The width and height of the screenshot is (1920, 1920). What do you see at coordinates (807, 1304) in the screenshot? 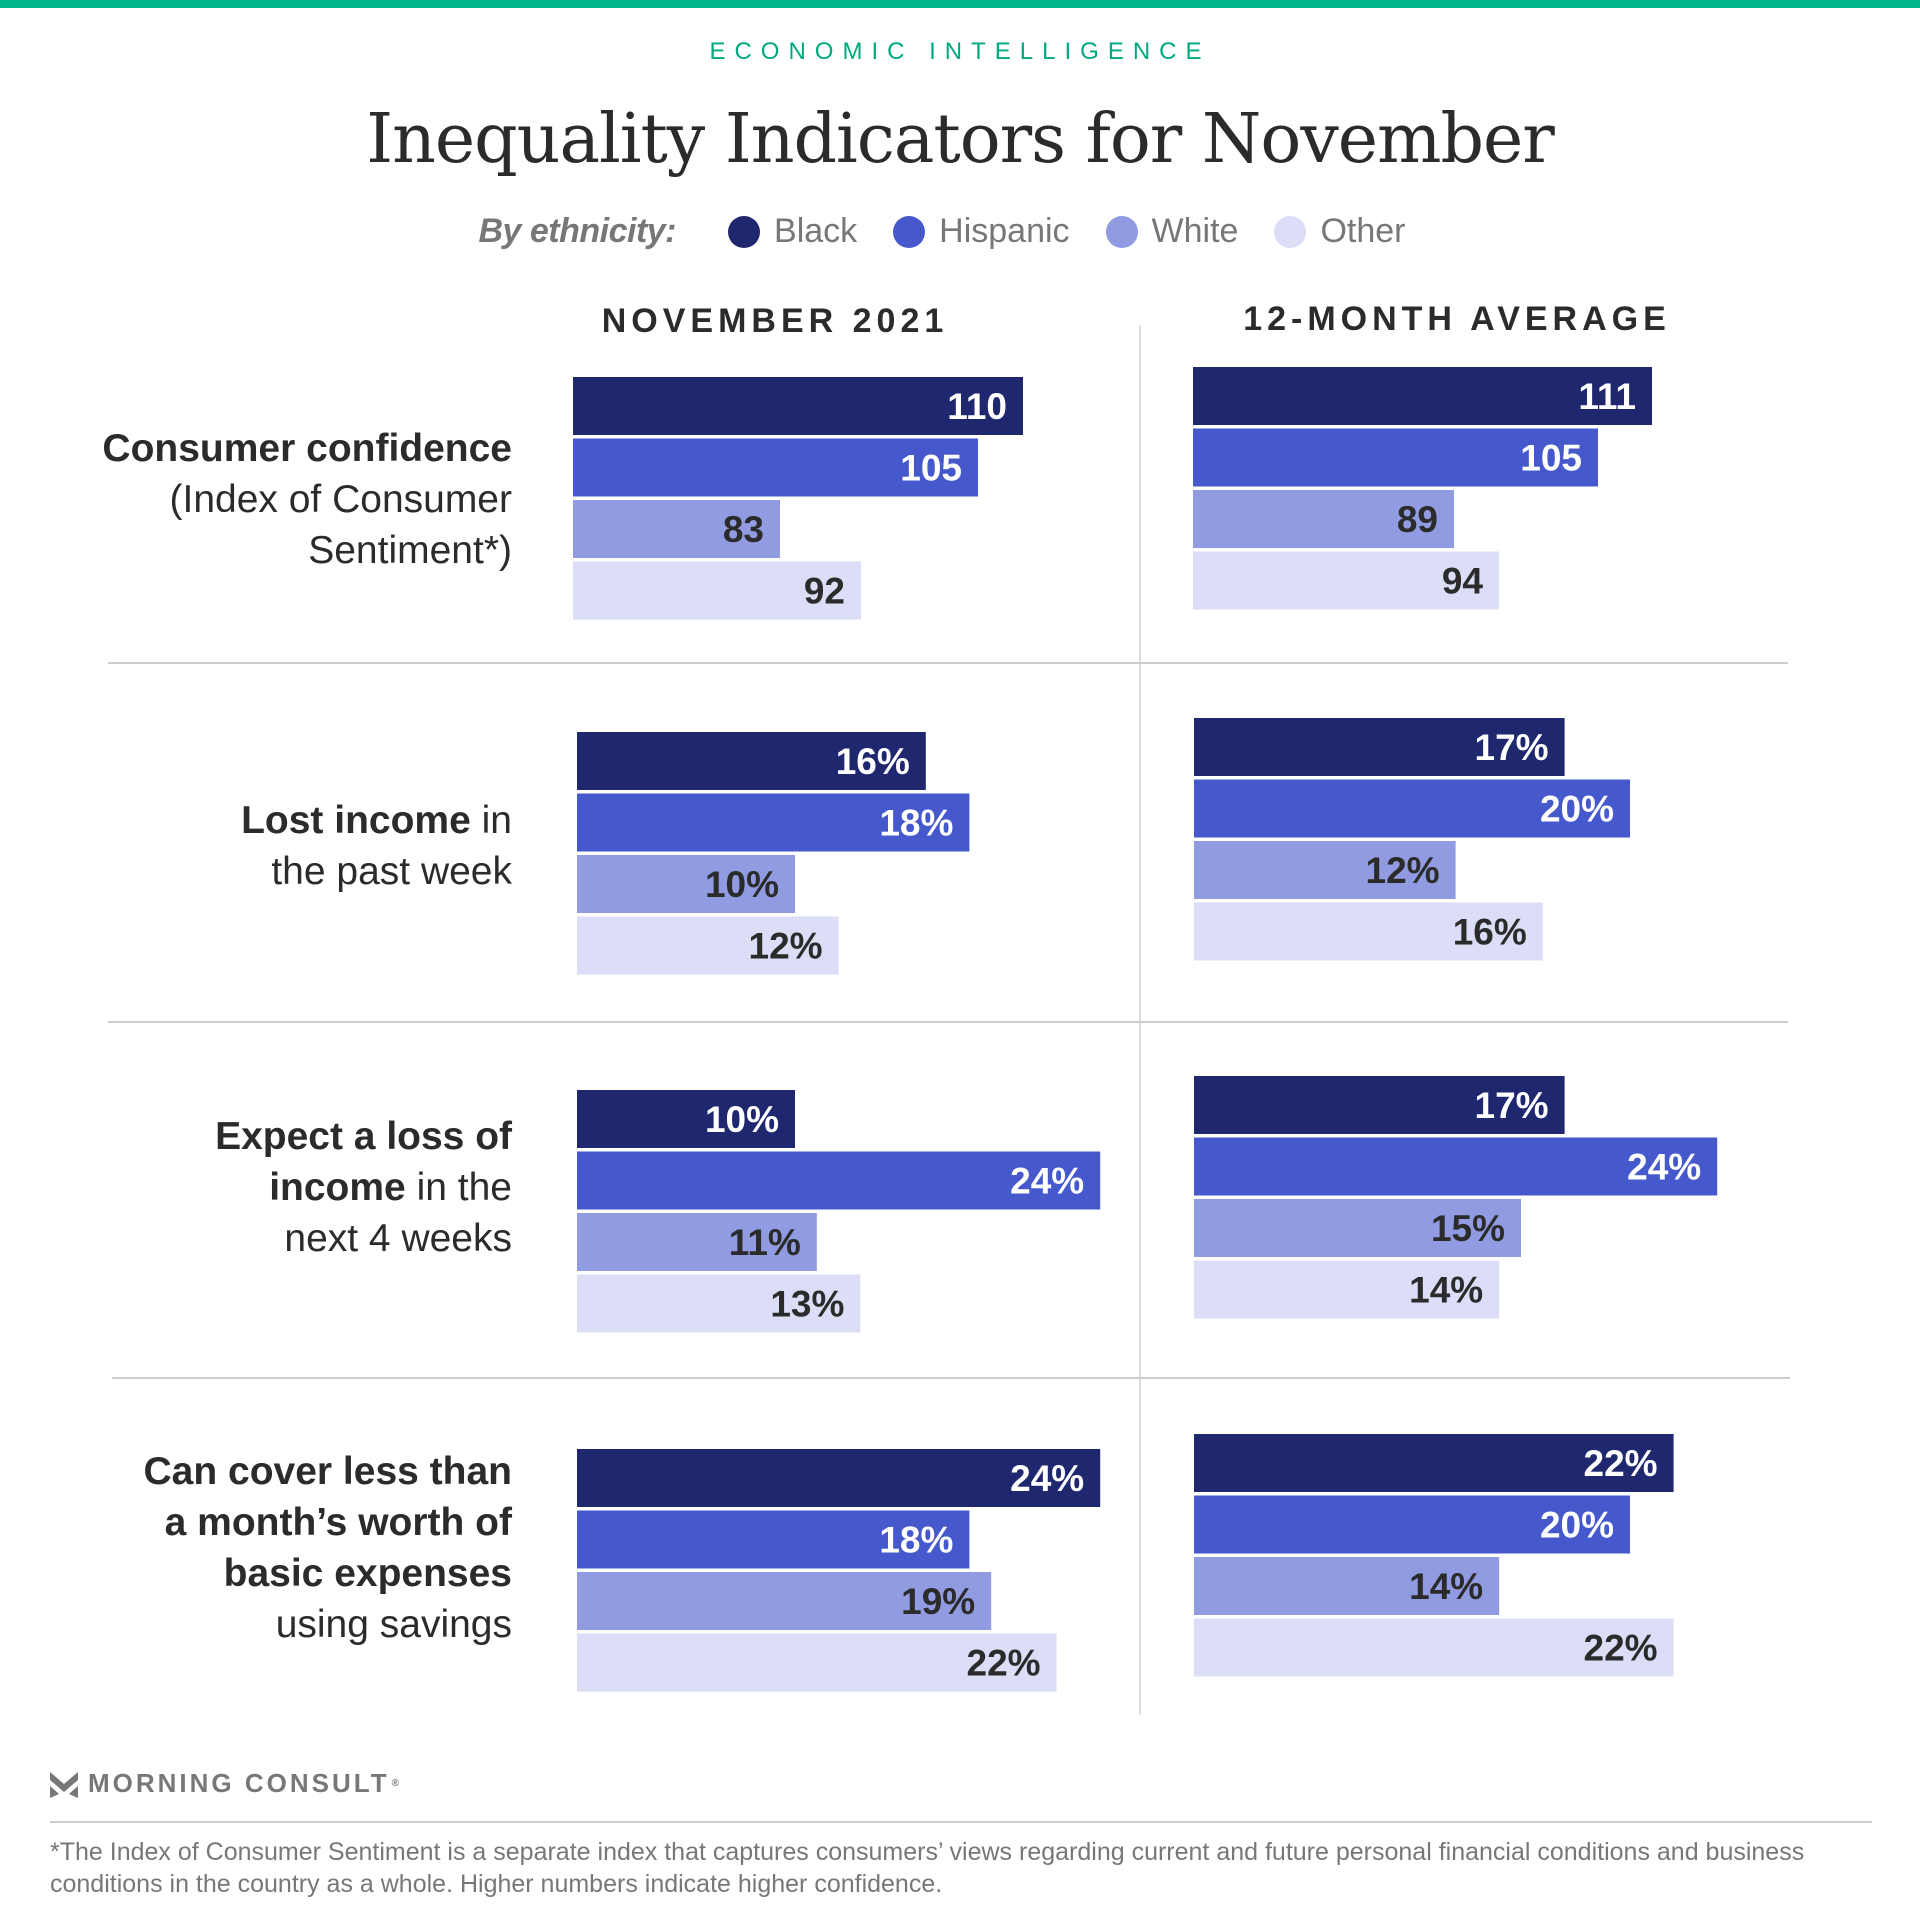
I see `bar-value-label: 13%` at bounding box center [807, 1304].